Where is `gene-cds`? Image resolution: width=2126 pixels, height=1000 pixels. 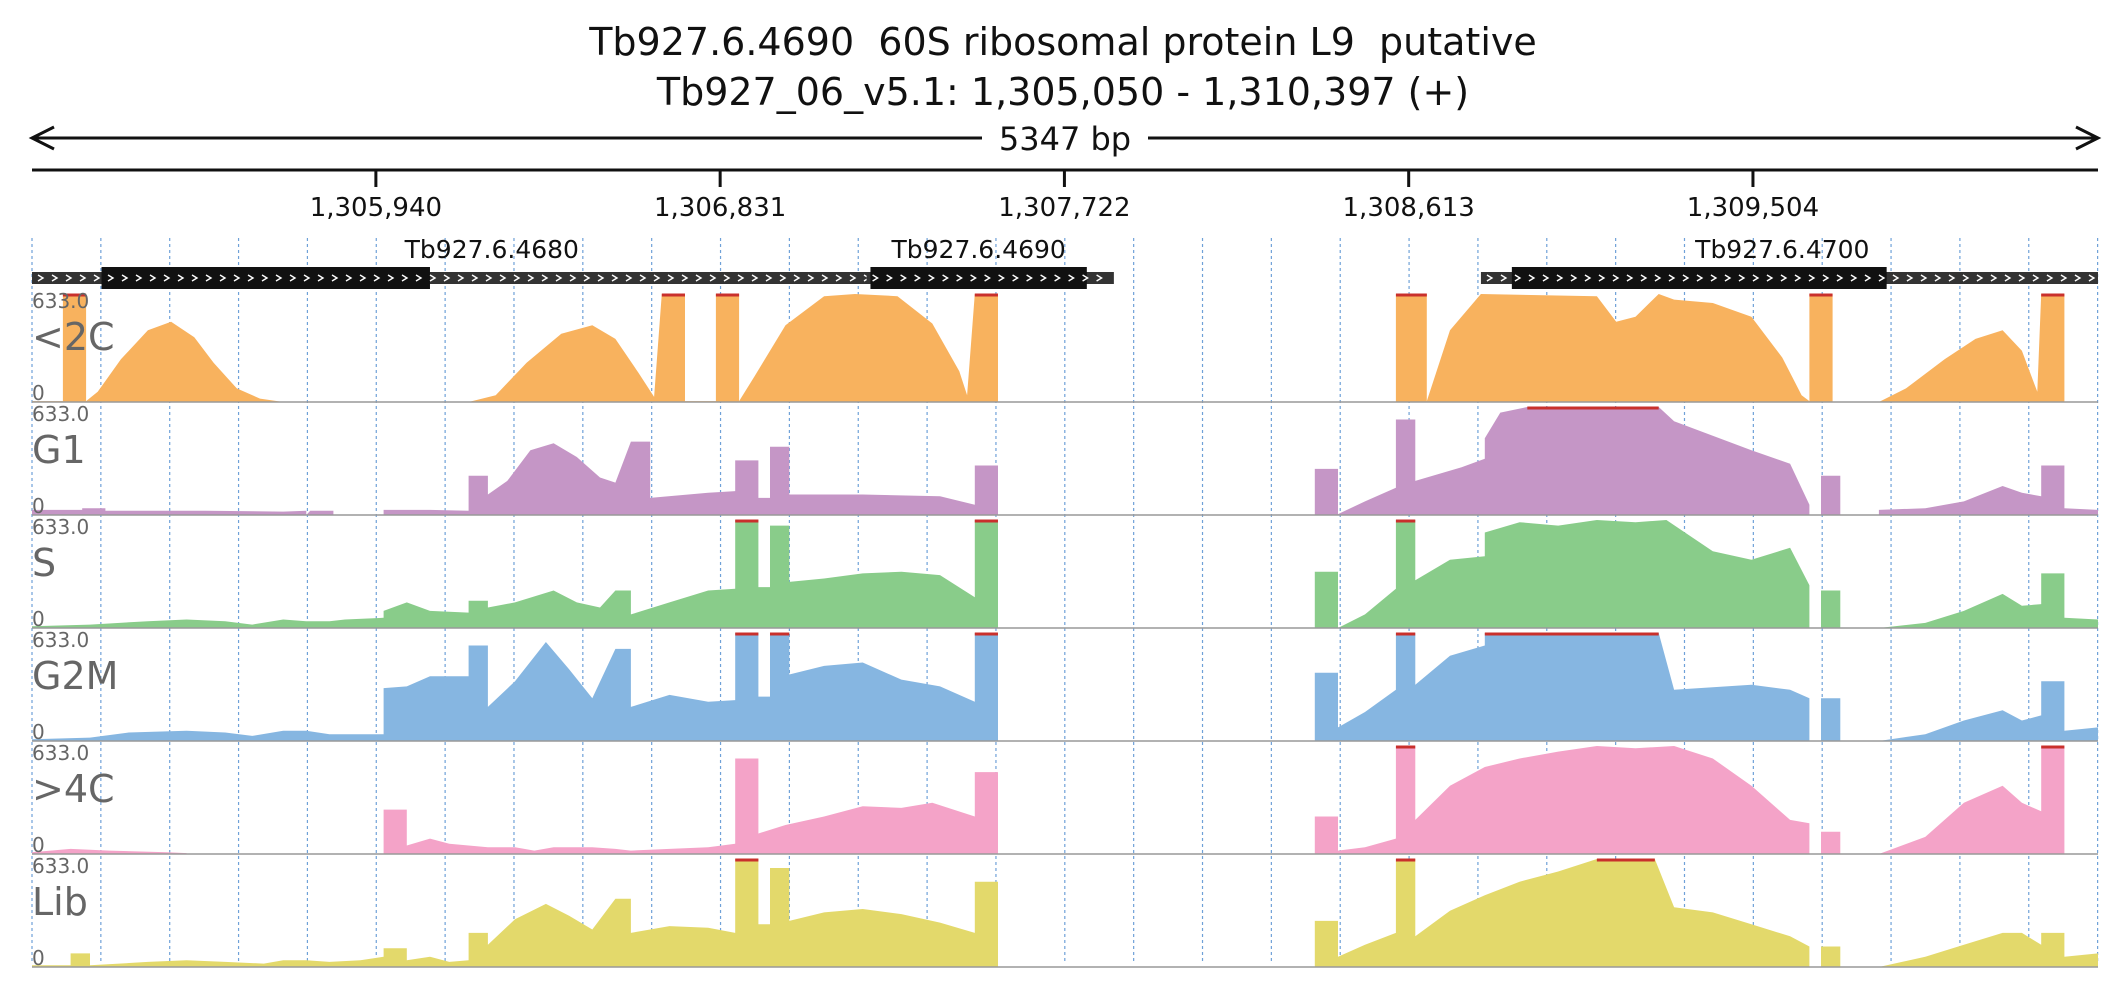
gene-cds is located at coordinates (978, 278).